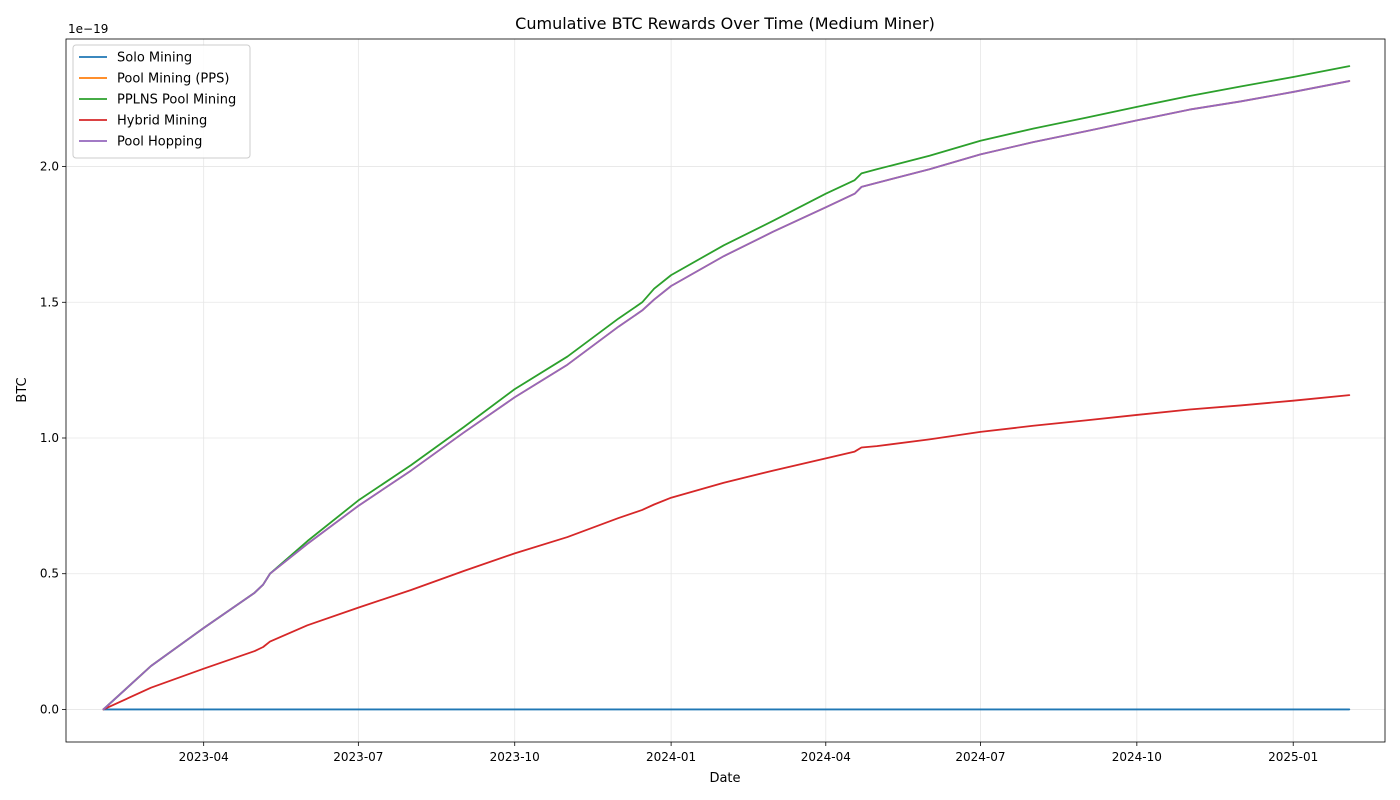 The image size is (1400, 800). I want to click on x-tick-label: 2025-01, so click(1293, 757).